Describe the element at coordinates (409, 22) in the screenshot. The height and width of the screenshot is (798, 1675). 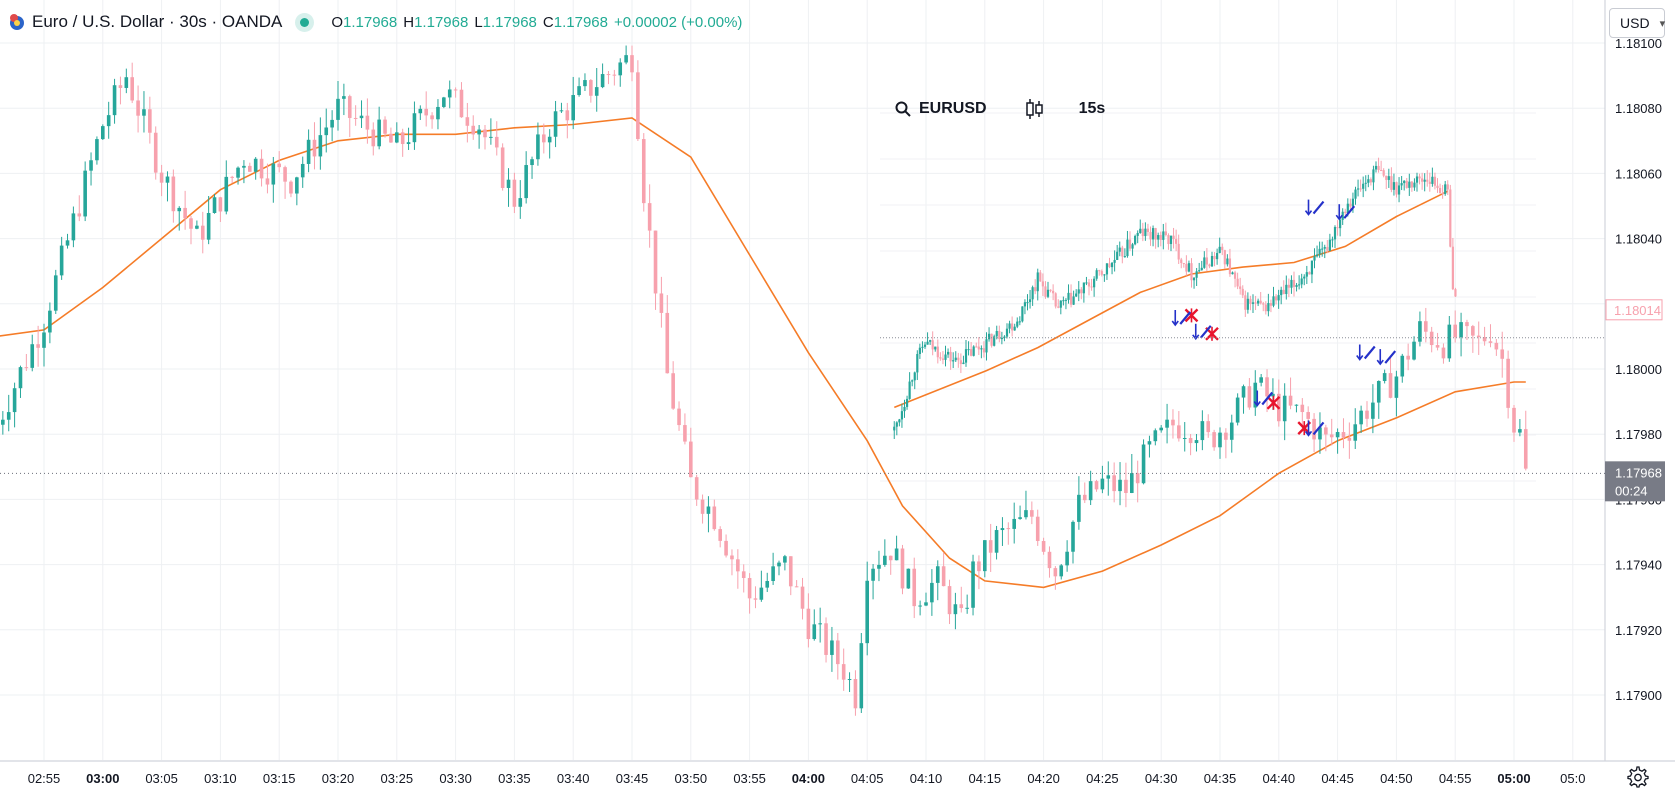
I see `high-label: H` at that location.